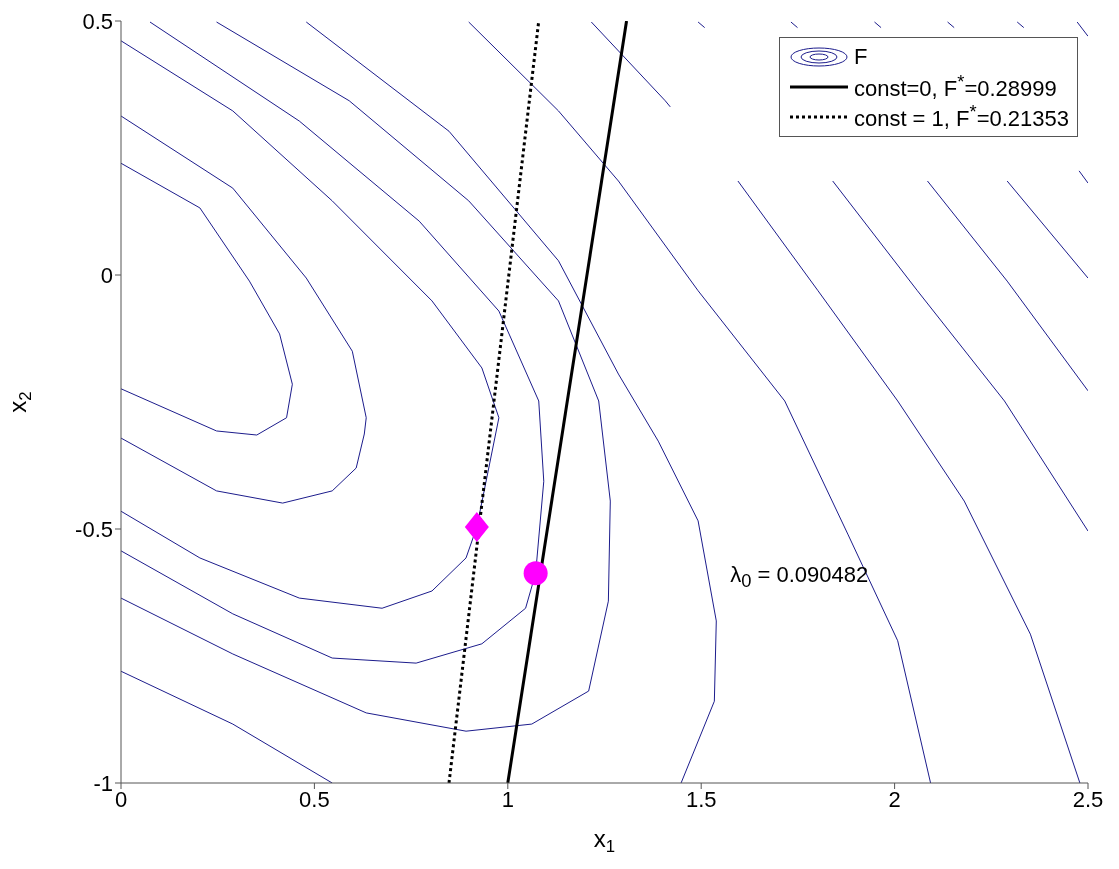  Describe the element at coordinates (701, 799) in the screenshot. I see `x-tick-label: 1.5` at that location.